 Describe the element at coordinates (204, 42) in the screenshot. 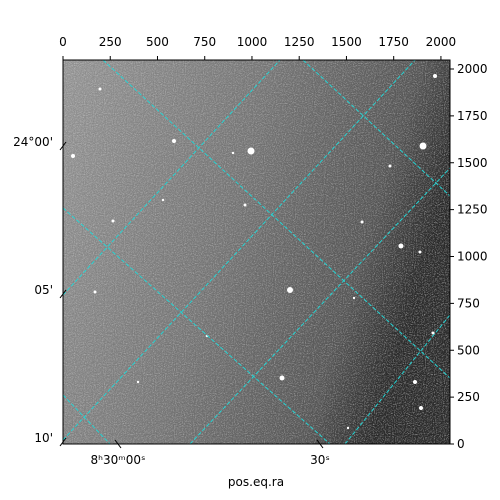

I see `x-tick-label: 750` at that location.